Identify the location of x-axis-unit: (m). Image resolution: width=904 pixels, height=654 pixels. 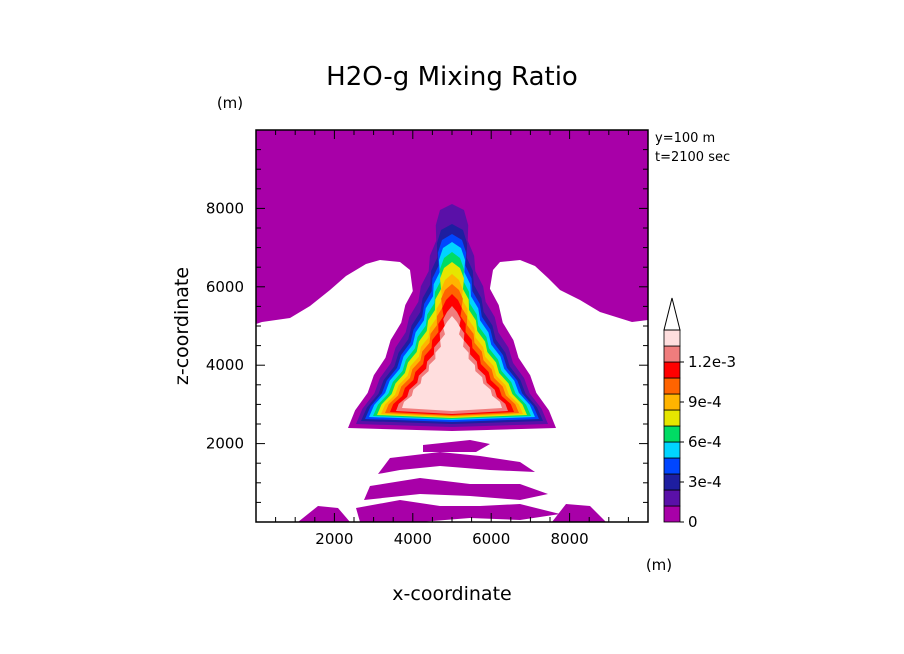
(659, 565).